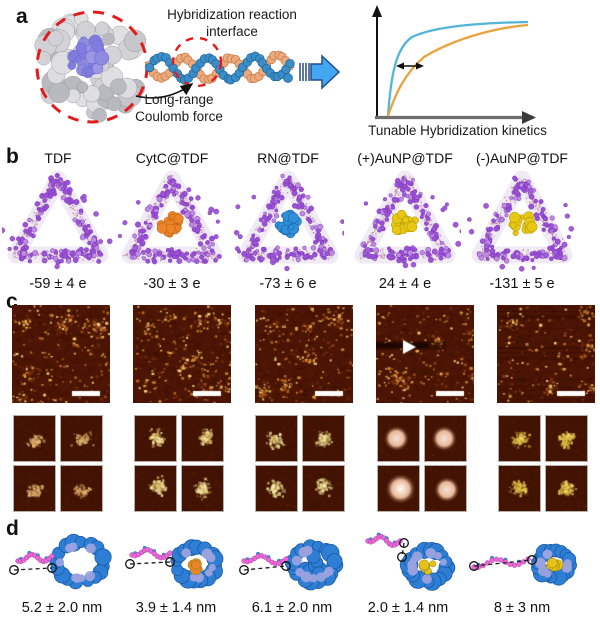  What do you see at coordinates (523, 564) in the screenshot?
I see `neg-aunp-tdf-distance-illustration` at bounding box center [523, 564].